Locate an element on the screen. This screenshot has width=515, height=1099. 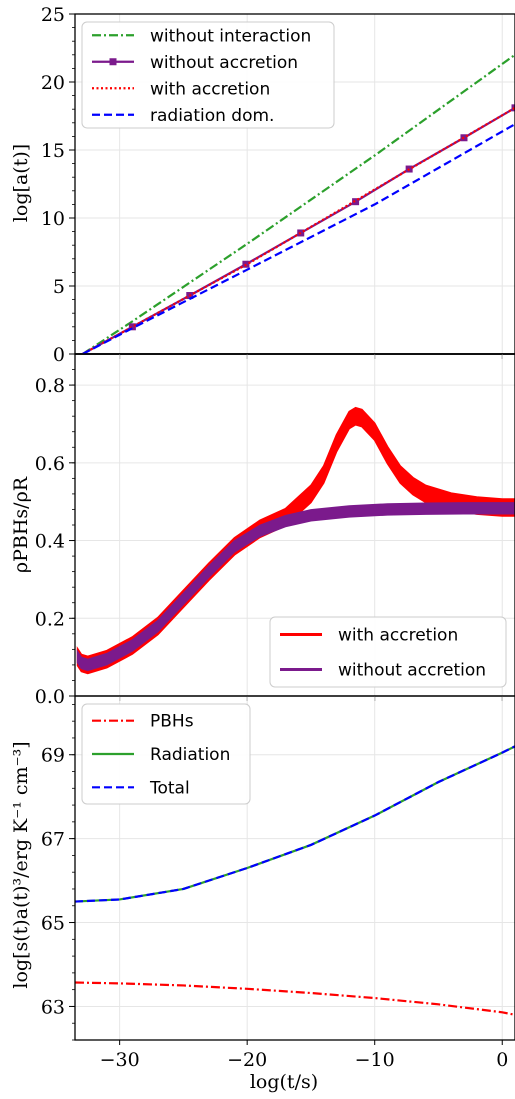
legend-label: without interaction is located at coordinates (230, 36).